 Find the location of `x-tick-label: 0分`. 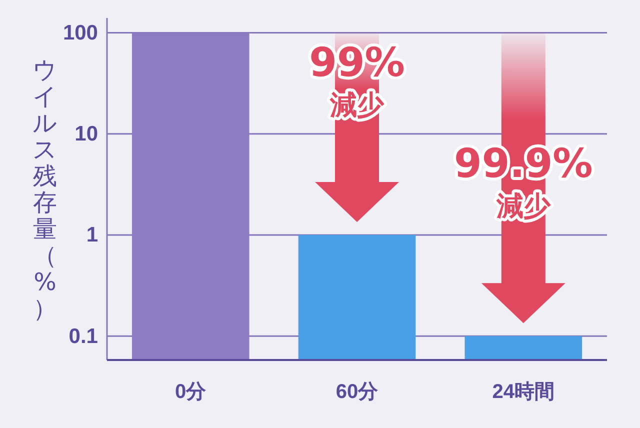

x-tick-label: 0分 is located at coordinates (191, 392).